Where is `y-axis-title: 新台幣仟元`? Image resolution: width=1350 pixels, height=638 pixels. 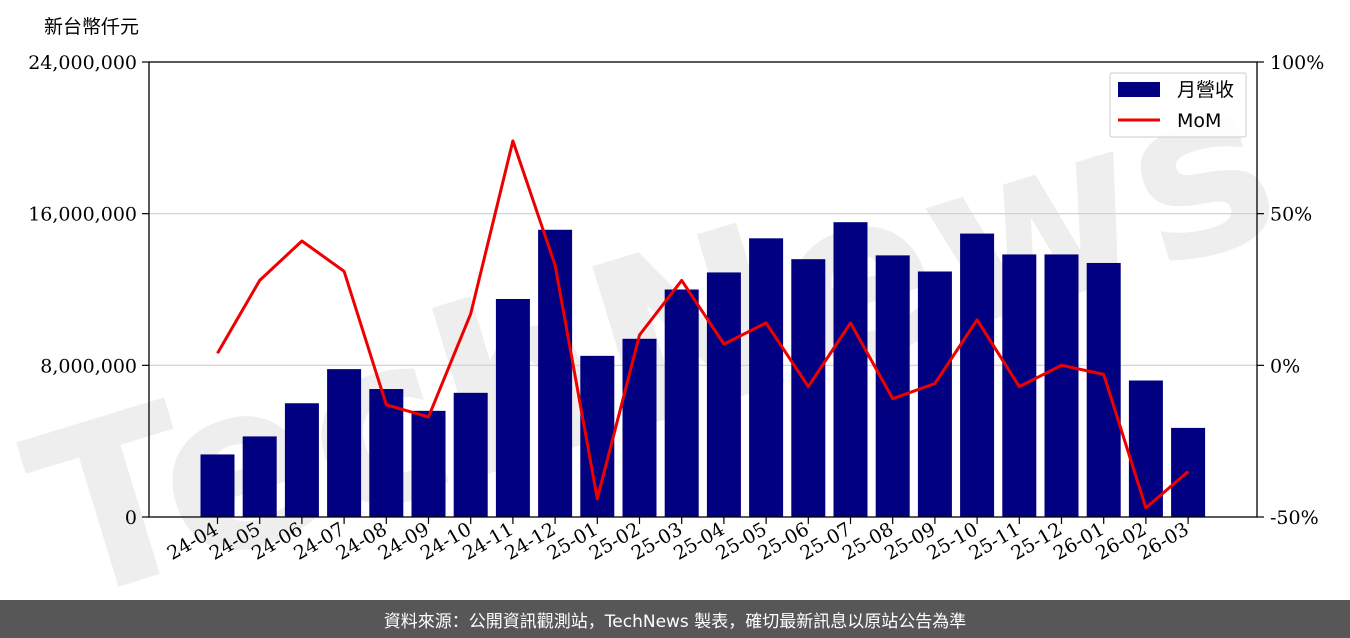
y-axis-title: 新台幣仟元 is located at coordinates (91, 27).